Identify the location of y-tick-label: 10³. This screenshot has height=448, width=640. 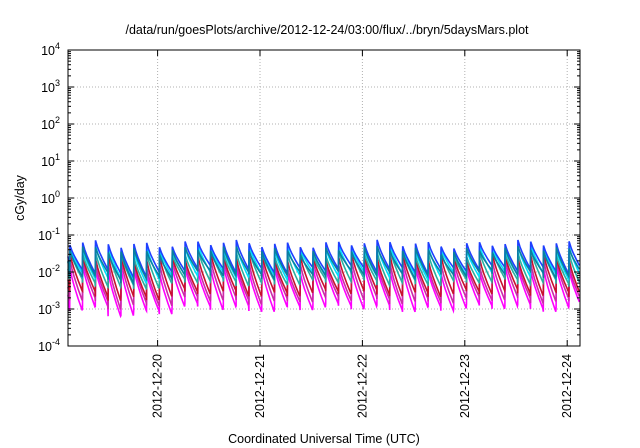
(50, 86).